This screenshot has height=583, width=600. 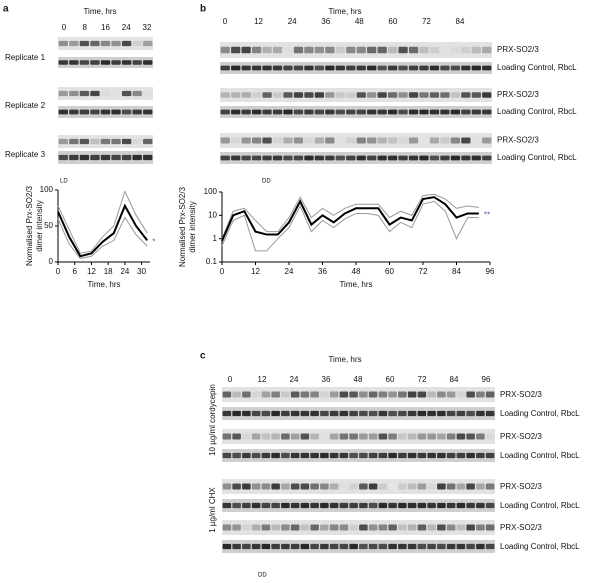 I want to click on blot, so click(x=356, y=50).